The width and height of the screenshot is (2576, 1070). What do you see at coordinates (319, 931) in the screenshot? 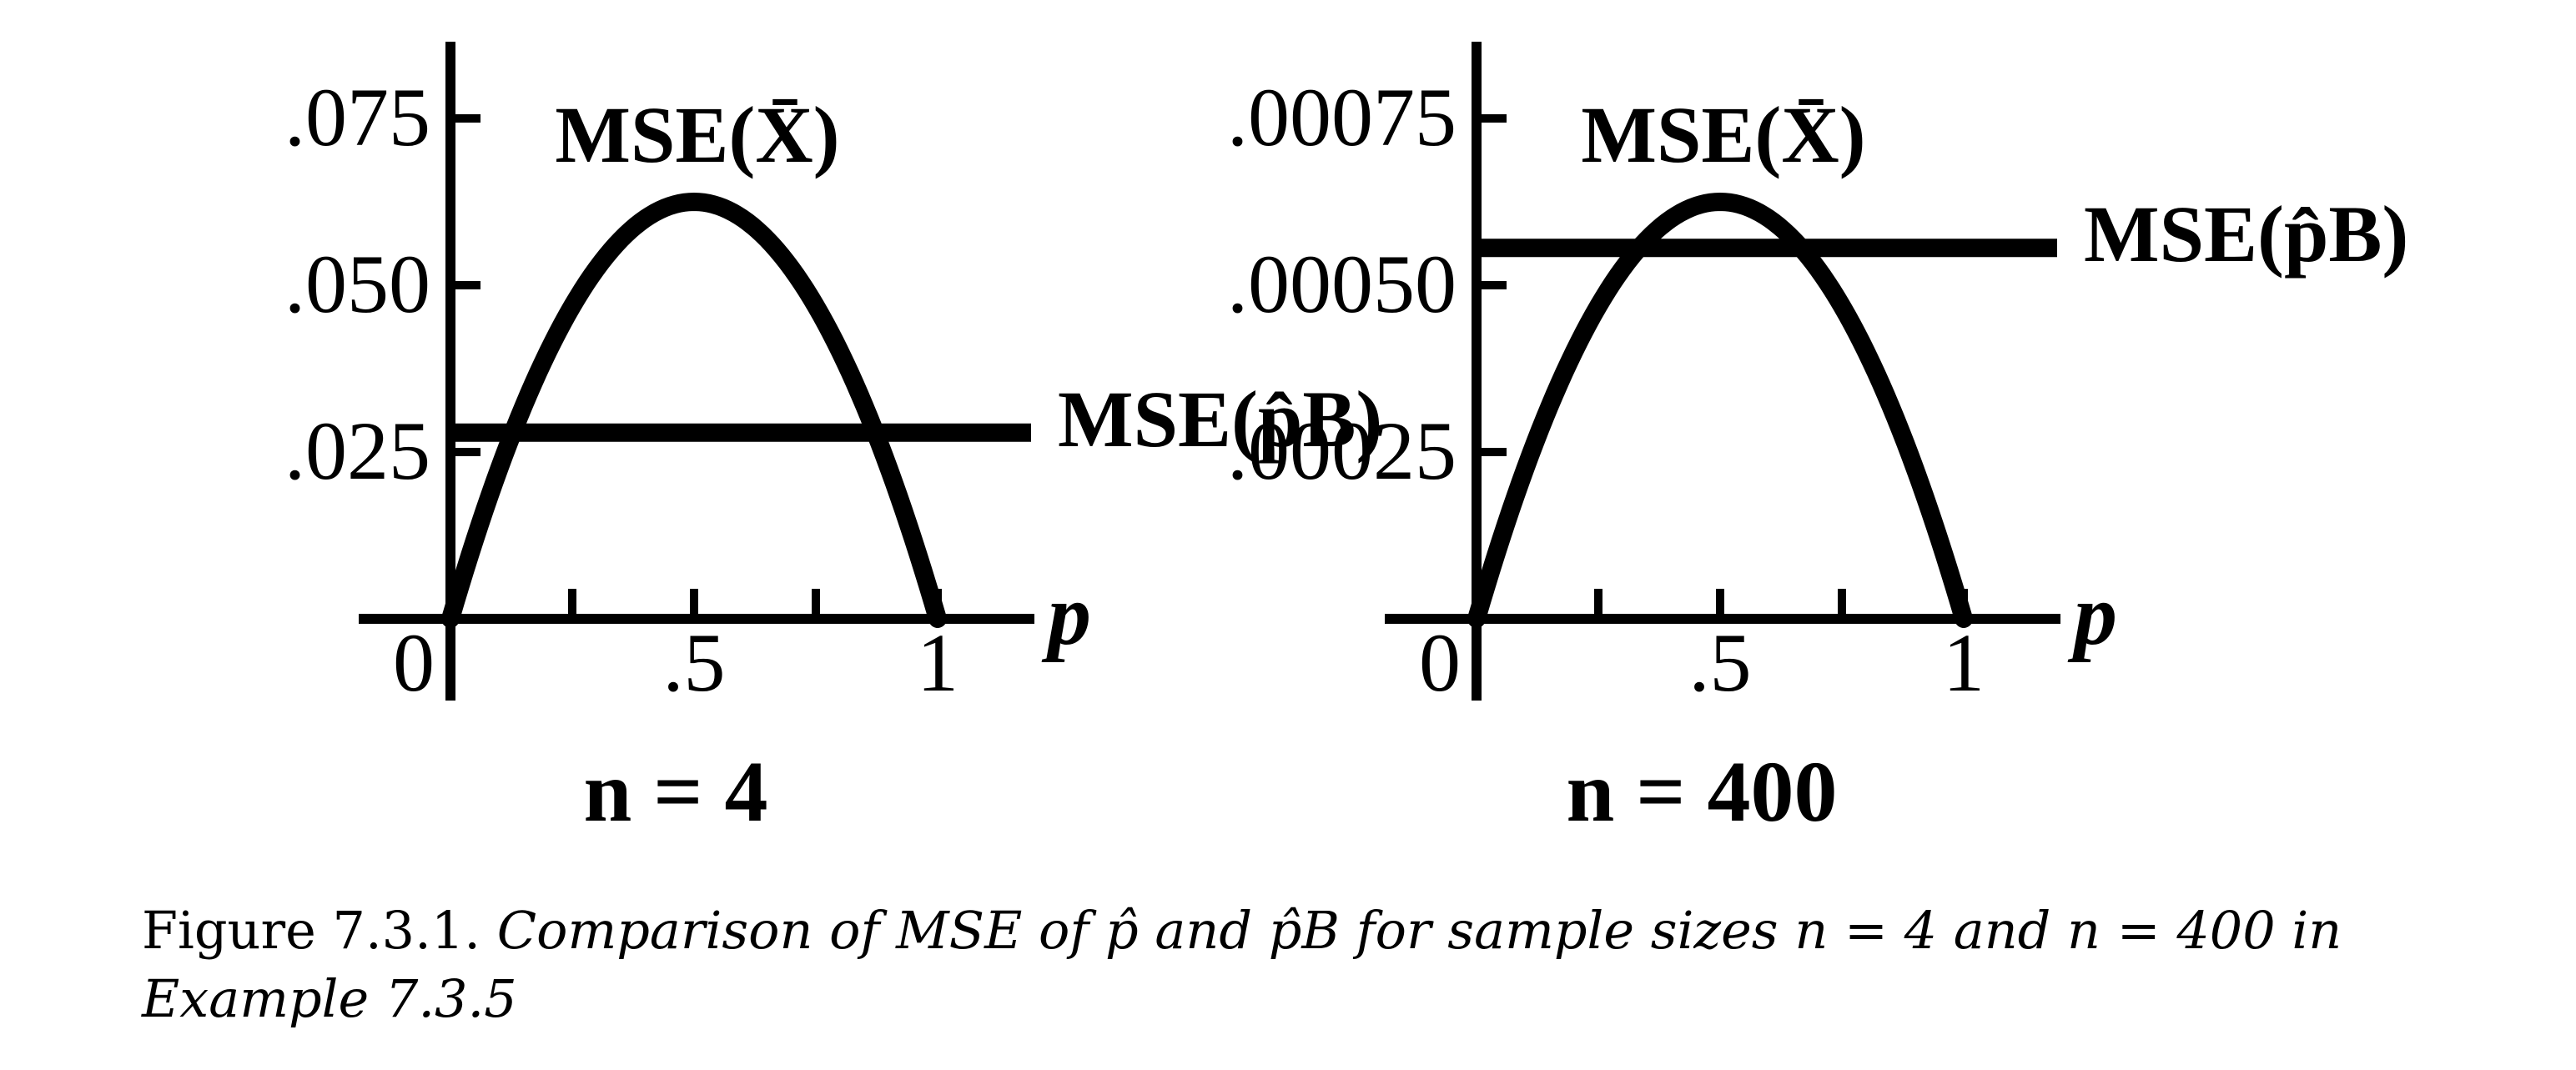
I see `caption-prefix: Figure 7.3.1.` at bounding box center [319, 931].